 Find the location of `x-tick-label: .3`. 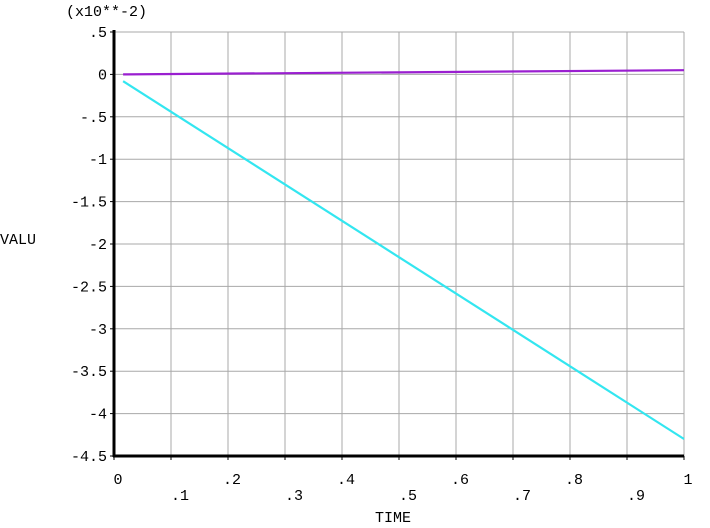

x-tick-label: .3 is located at coordinates (294, 496).